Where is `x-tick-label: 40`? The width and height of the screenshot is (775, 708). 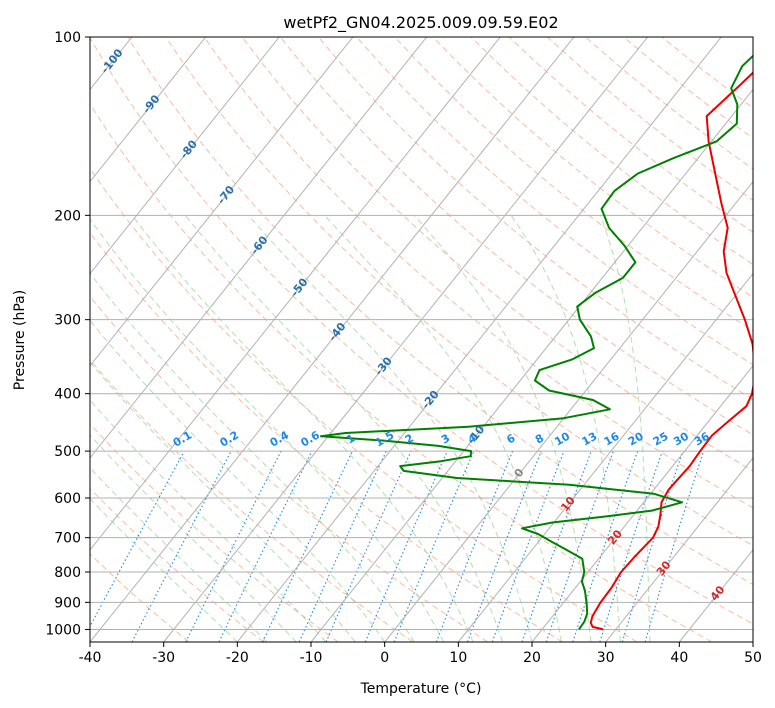 x-tick-label: 40 is located at coordinates (679, 658).